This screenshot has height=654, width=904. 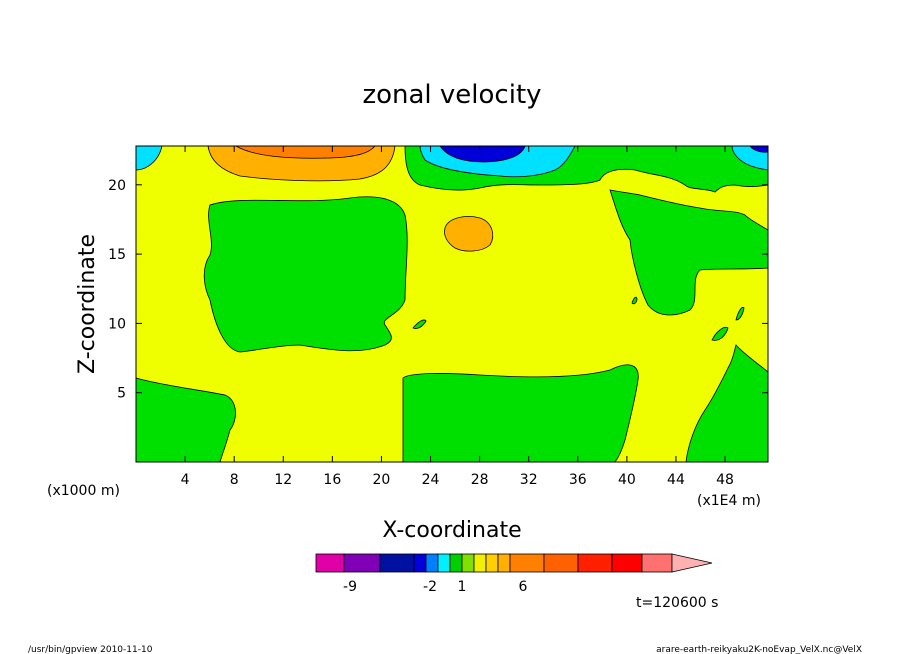 I want to click on contour-region-darkorange-top, so click(x=305, y=152).